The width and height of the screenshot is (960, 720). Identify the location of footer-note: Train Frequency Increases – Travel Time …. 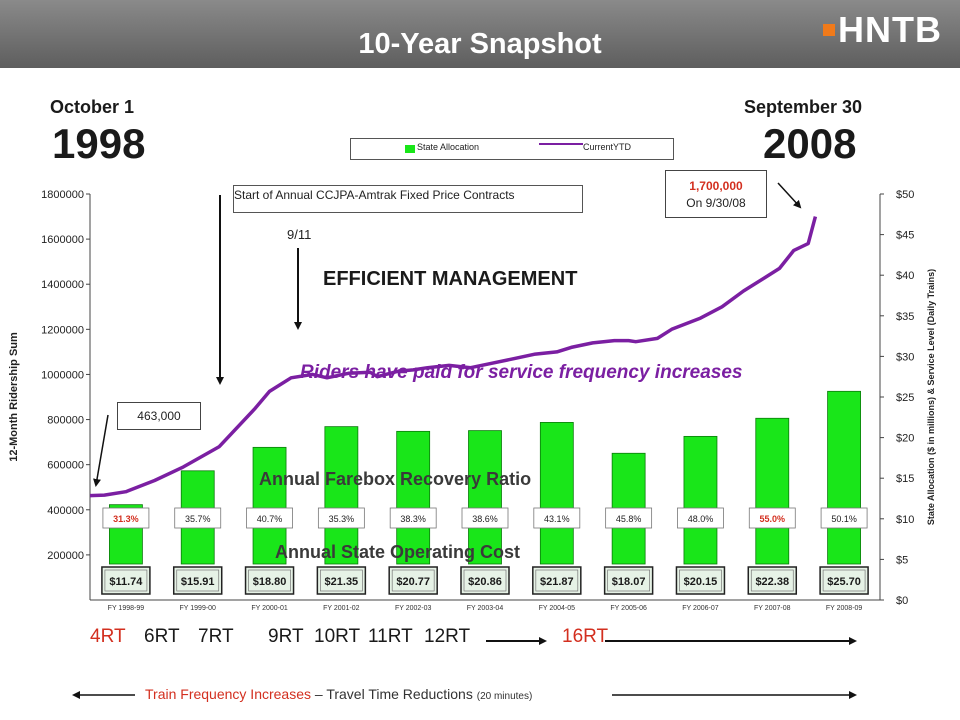
(338, 694).